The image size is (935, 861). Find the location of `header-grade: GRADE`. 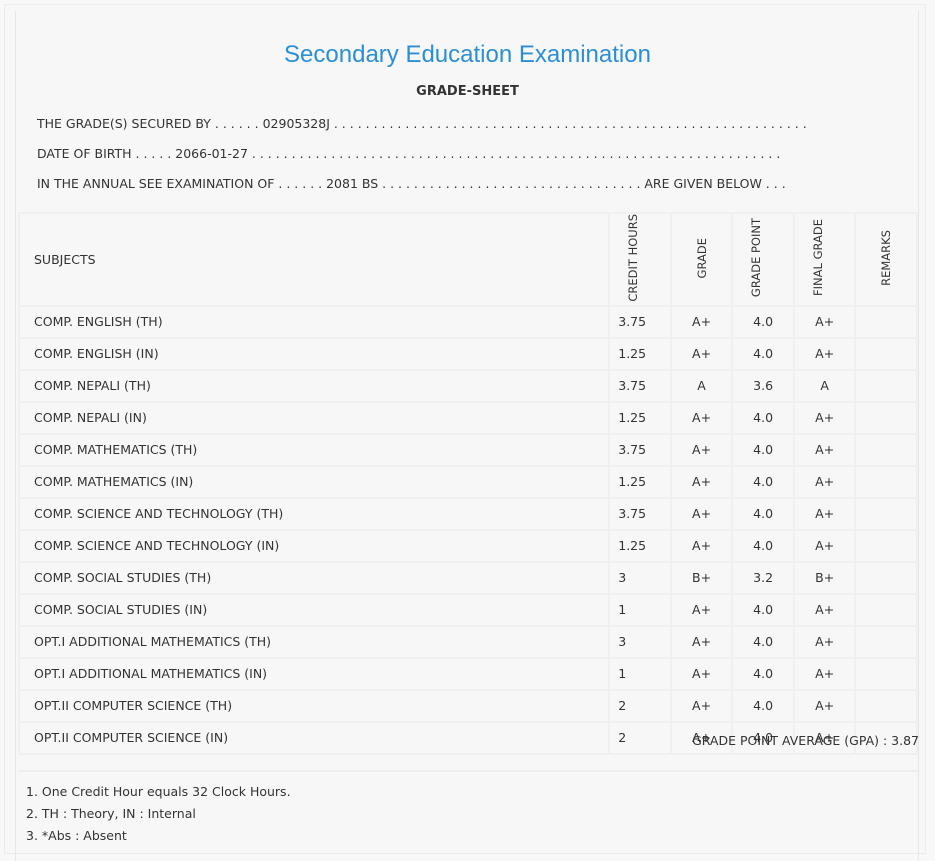

header-grade: GRADE is located at coordinates (701, 259).